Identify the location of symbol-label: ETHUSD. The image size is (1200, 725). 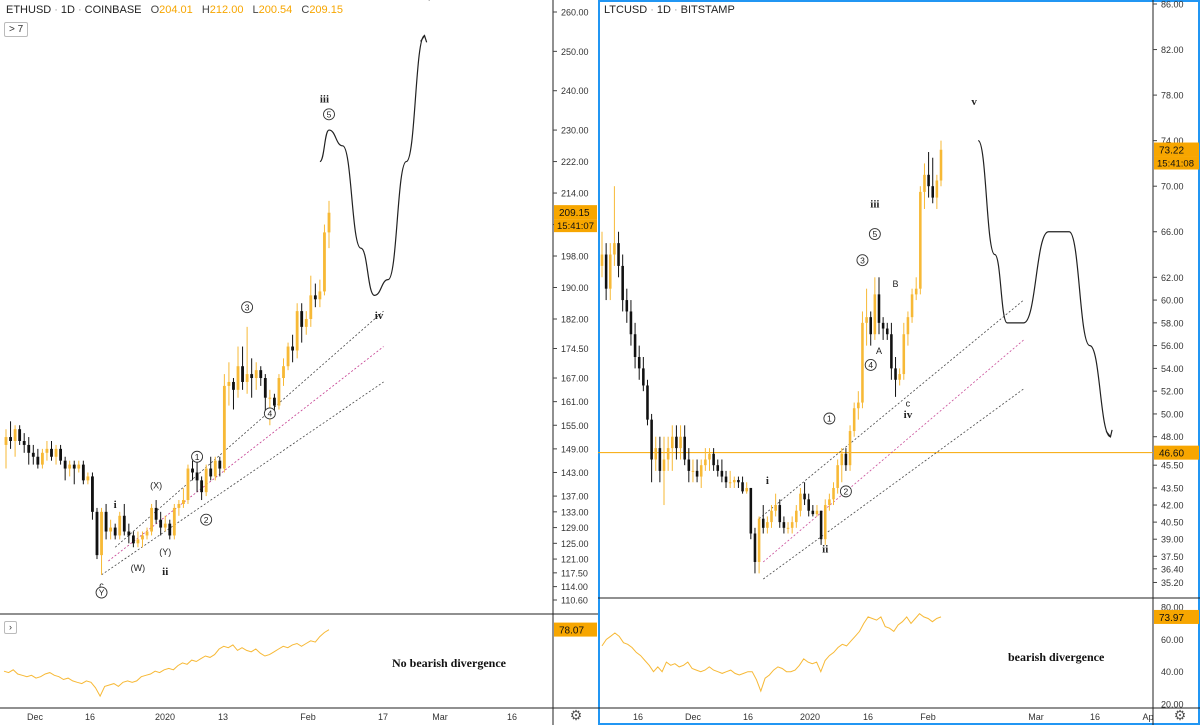
(29, 10).